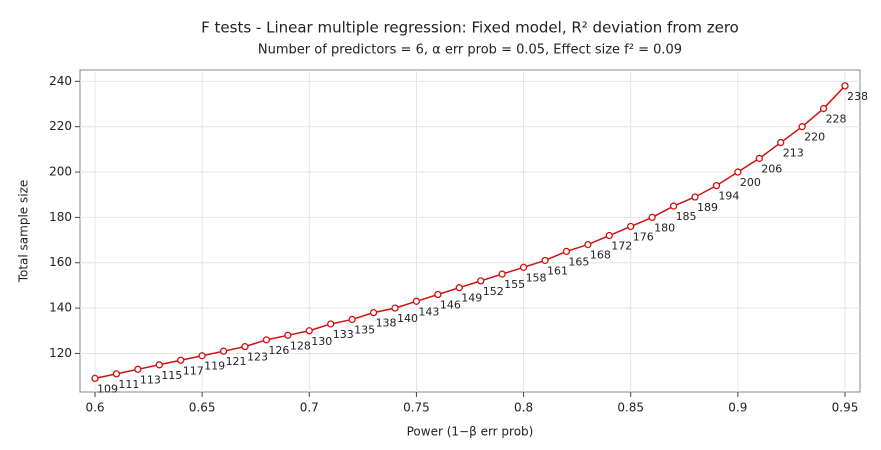 The height and width of the screenshot is (450, 881). Describe the element at coordinates (621, 246) in the screenshot. I see `value-label: 172` at that location.